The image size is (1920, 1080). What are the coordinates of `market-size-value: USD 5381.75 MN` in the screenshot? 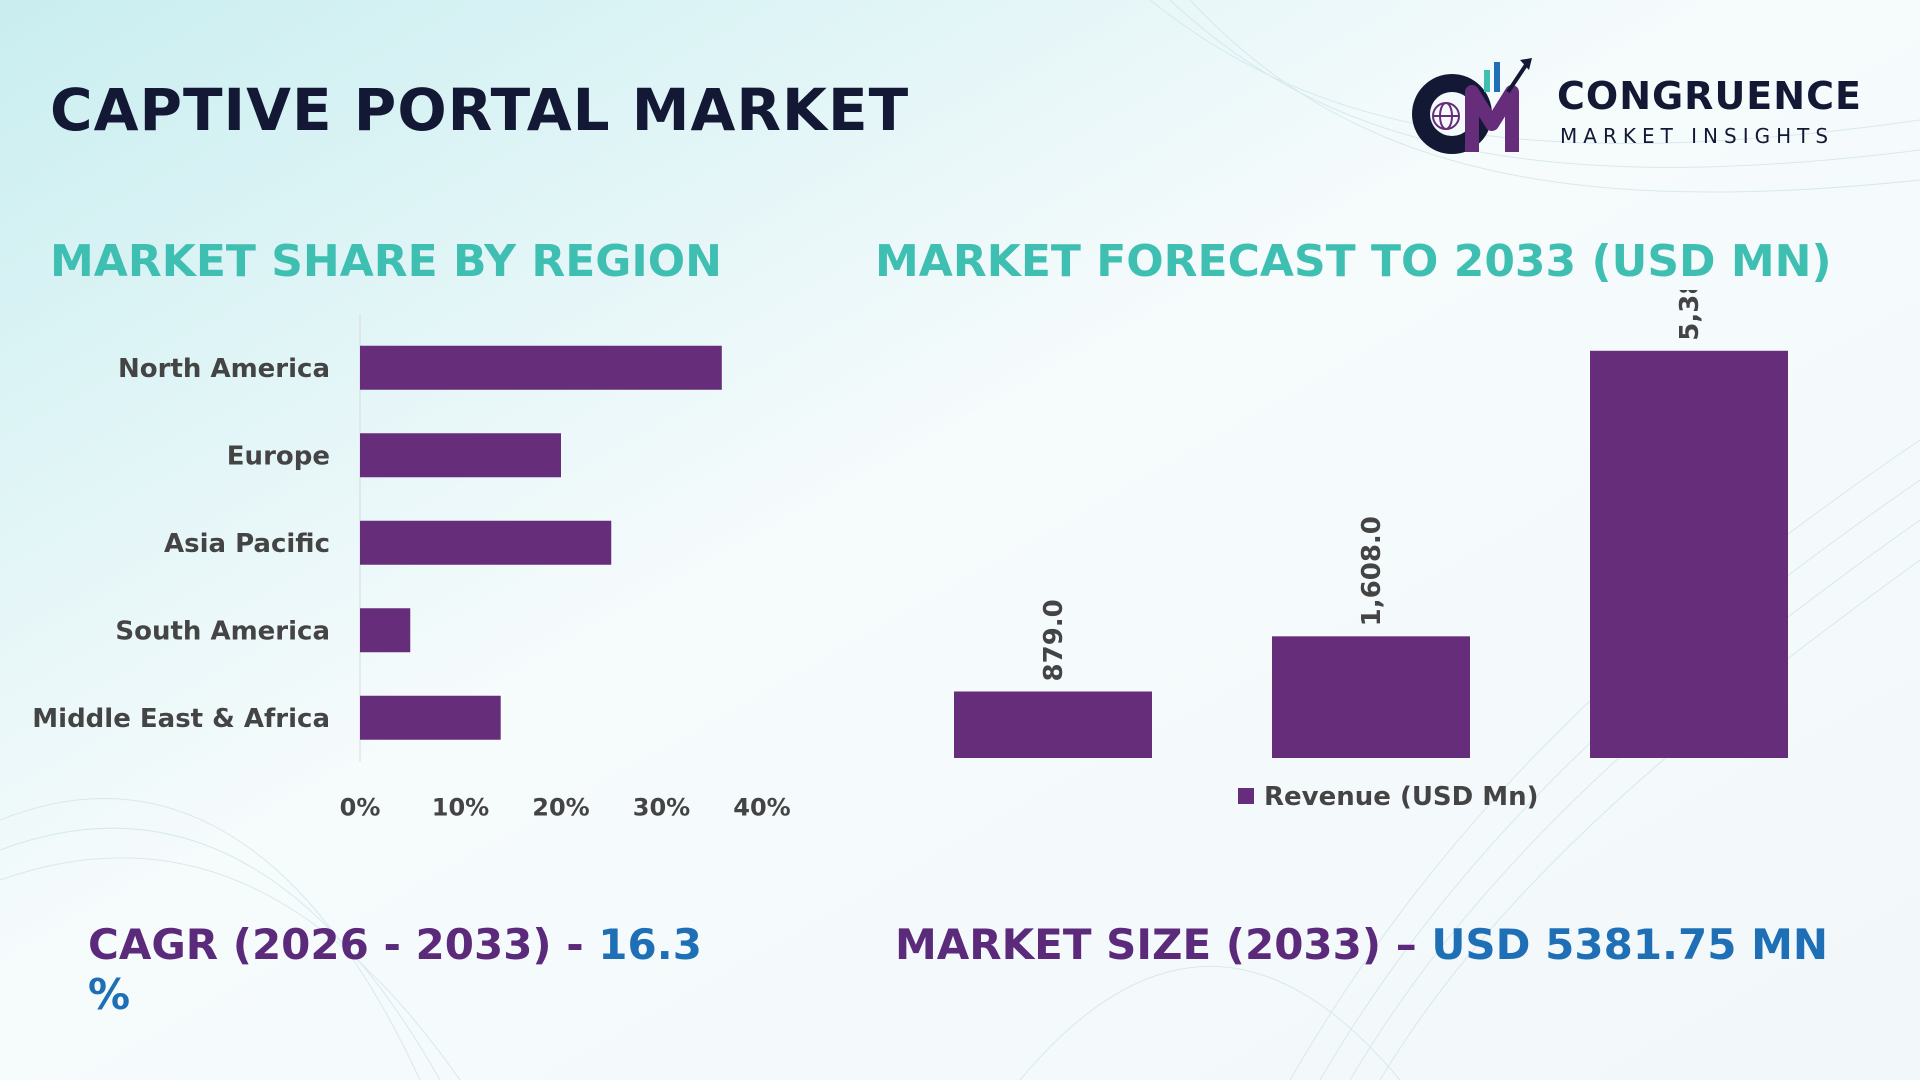 It's located at (1630, 944).